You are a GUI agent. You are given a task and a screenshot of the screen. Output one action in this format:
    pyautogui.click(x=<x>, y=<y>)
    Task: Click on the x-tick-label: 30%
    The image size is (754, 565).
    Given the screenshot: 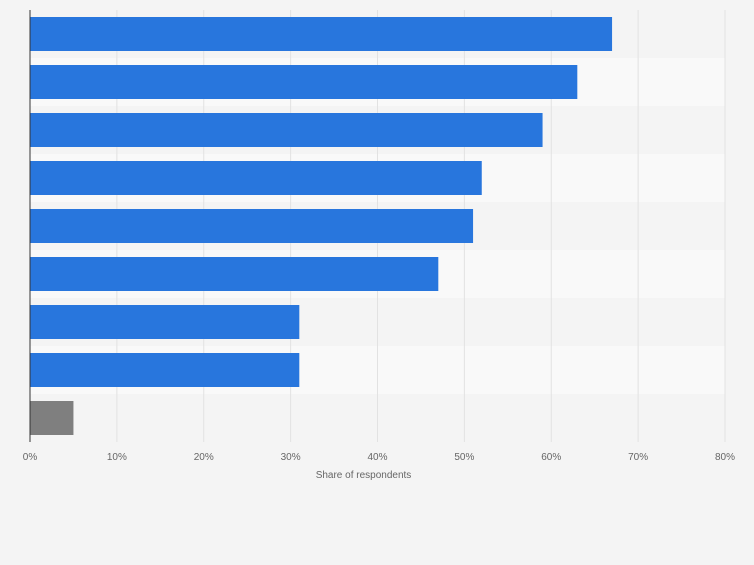 What is the action you would take?
    pyautogui.click(x=291, y=457)
    